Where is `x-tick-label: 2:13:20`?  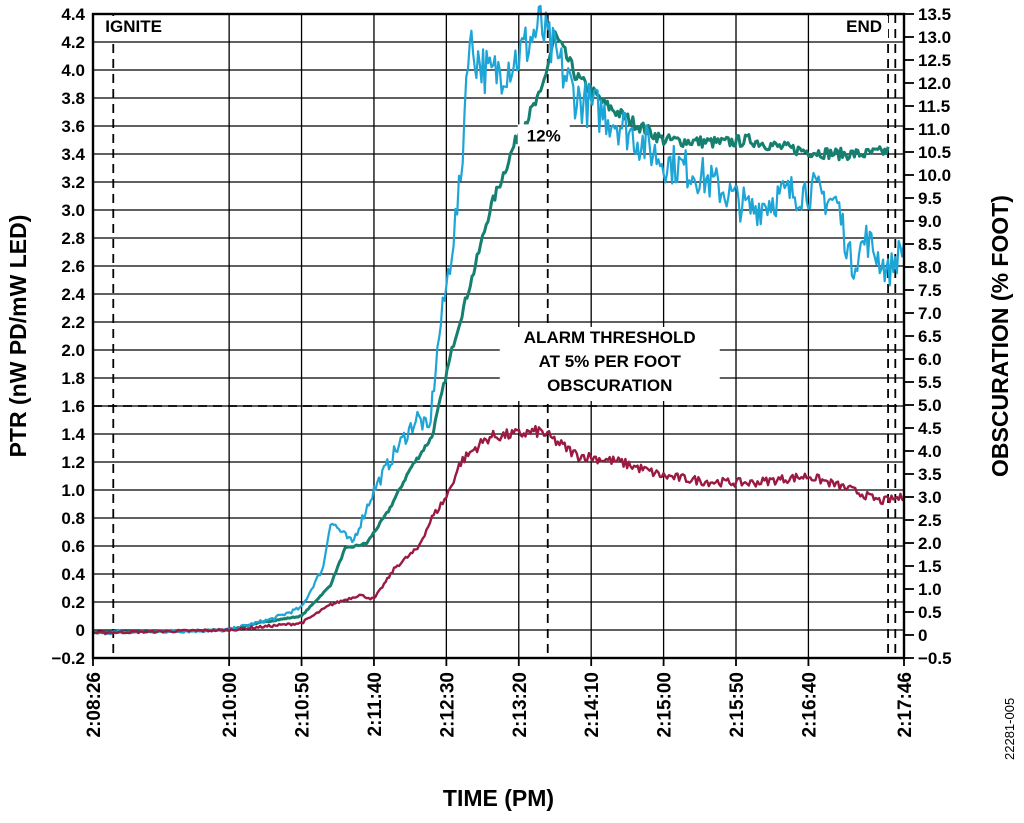
x-tick-label: 2:13:20 is located at coordinates (520, 705).